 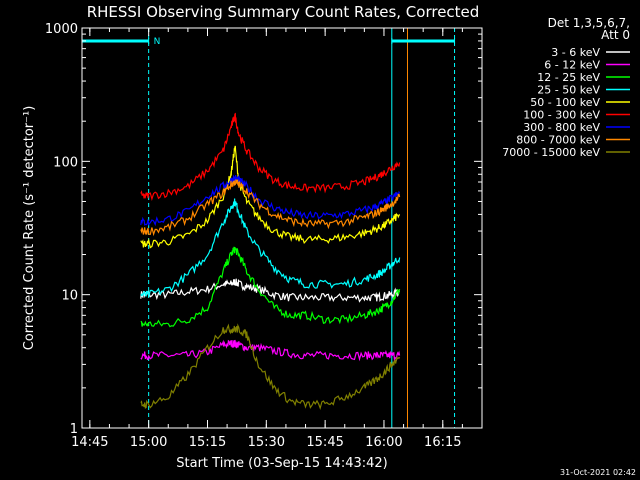 I want to click on legend-label-5: 100 - 300 keV, so click(x=561, y=115).